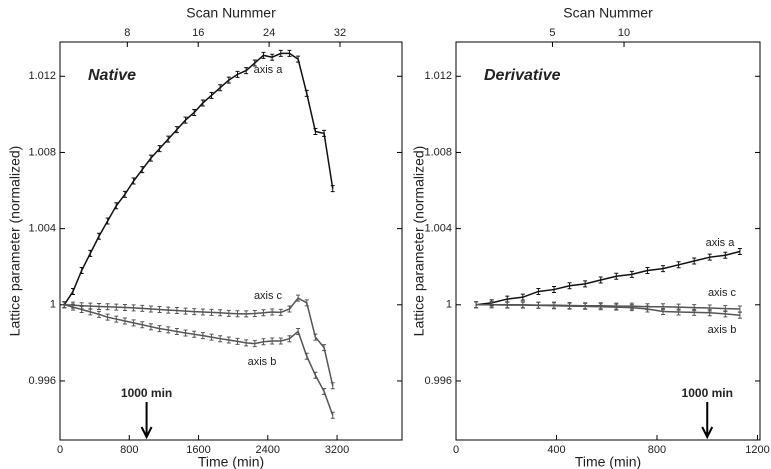 This screenshot has width=771, height=469. Describe the element at coordinates (722, 293) in the screenshot. I see `series-label: axis c` at that location.